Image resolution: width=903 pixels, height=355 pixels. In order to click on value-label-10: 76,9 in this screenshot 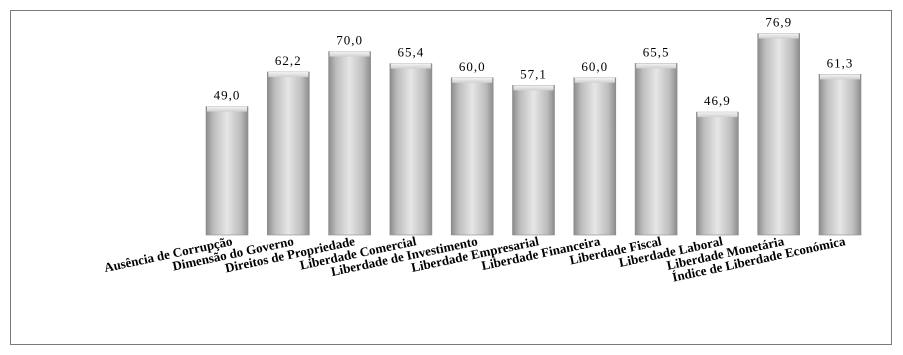, I will do `click(778, 22)`.